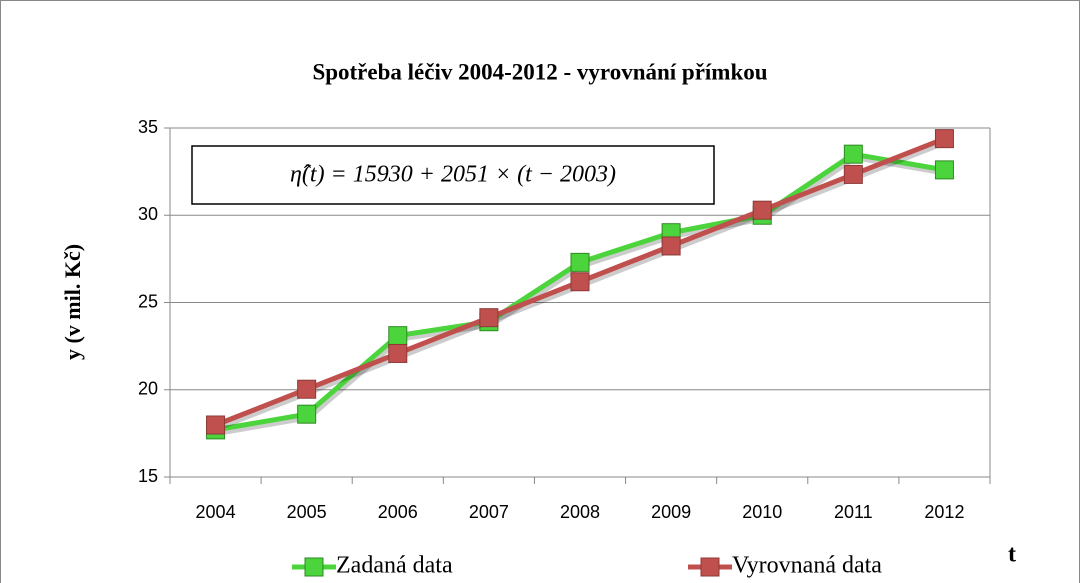 The height and width of the screenshot is (583, 1081). I want to click on y-tick-label: 20, so click(148, 389).